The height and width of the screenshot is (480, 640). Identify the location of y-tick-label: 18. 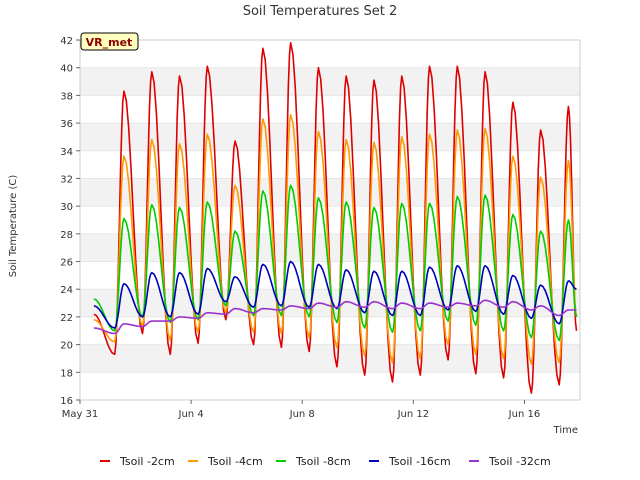
(66, 373).